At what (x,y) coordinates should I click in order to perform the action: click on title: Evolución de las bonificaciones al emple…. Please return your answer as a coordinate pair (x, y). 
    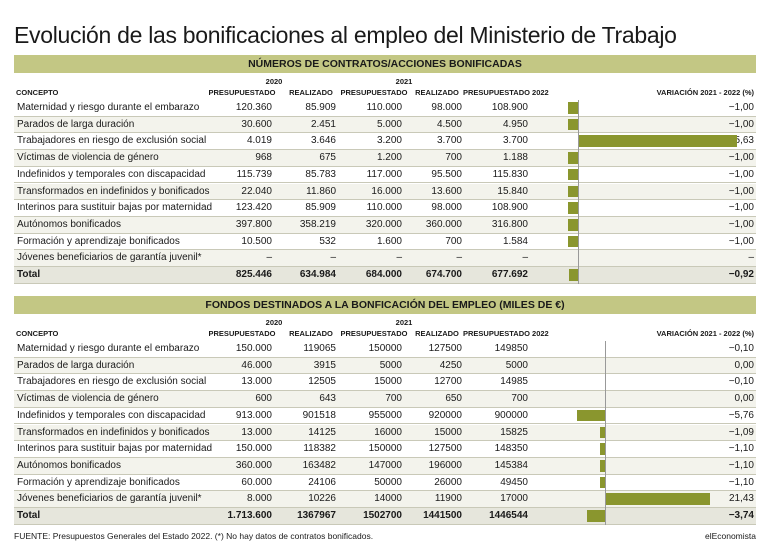
    Looking at the image, I should click on (345, 35).